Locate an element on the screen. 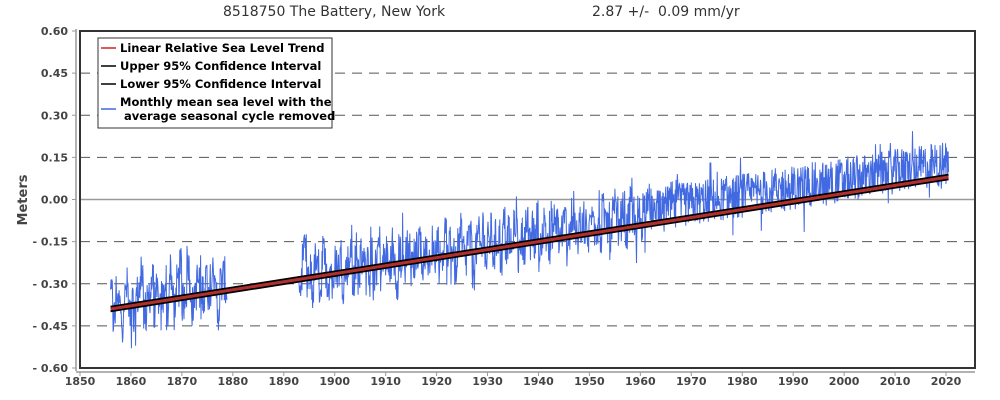 The image size is (1000, 400). y-tick-label: - 0.30 is located at coordinates (50, 284).